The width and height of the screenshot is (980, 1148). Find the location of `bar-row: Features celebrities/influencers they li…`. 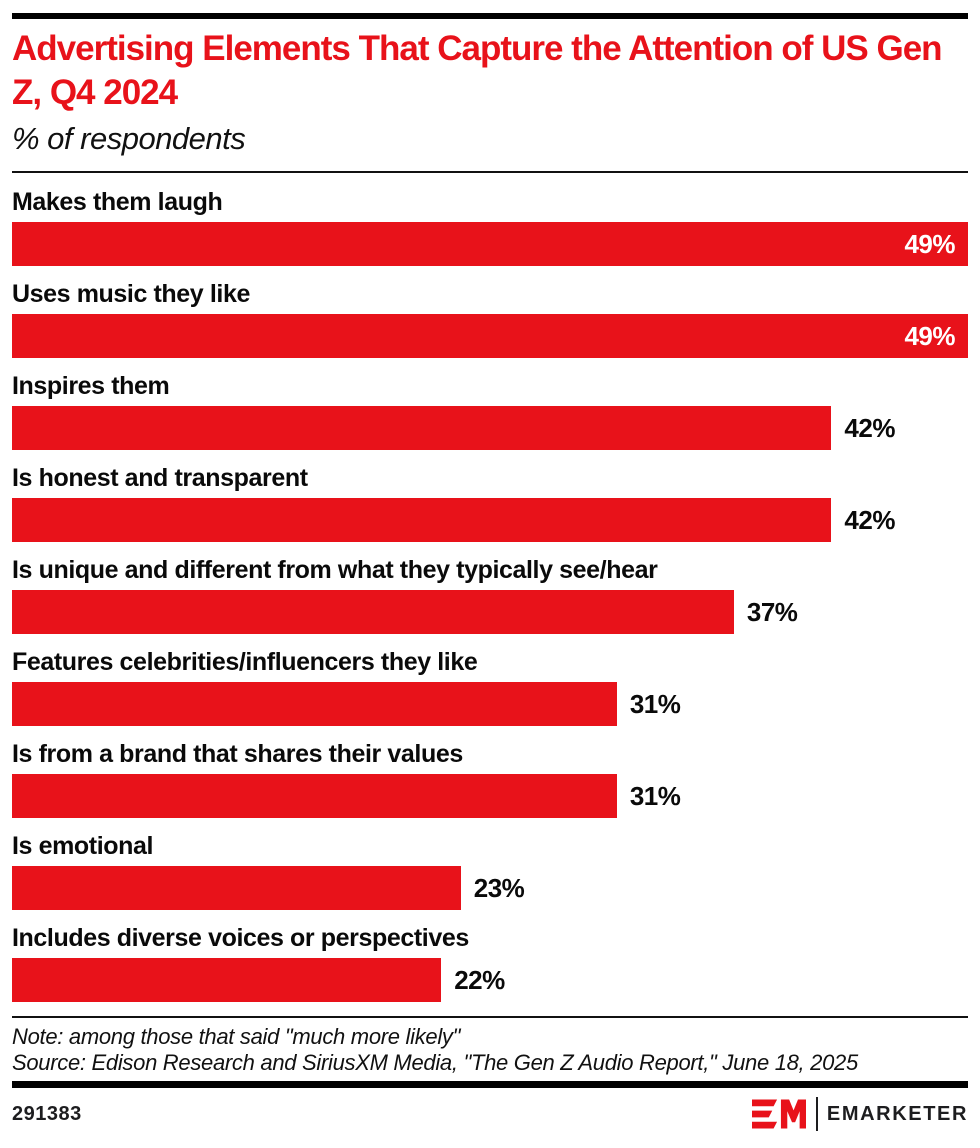

bar-row: Features celebrities/influencers they li… is located at coordinates (490, 686).